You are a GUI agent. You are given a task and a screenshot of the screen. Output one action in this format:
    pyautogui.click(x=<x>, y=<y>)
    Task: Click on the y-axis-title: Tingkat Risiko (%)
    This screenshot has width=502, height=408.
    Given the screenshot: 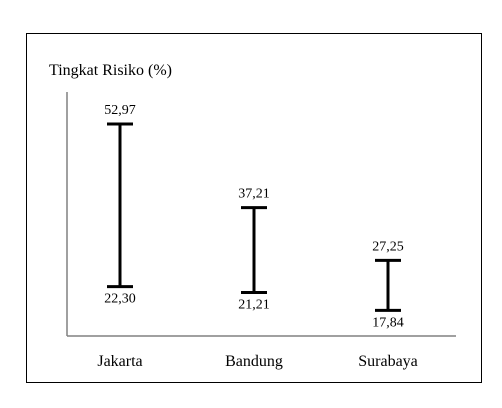 What is the action you would take?
    pyautogui.click(x=110, y=70)
    